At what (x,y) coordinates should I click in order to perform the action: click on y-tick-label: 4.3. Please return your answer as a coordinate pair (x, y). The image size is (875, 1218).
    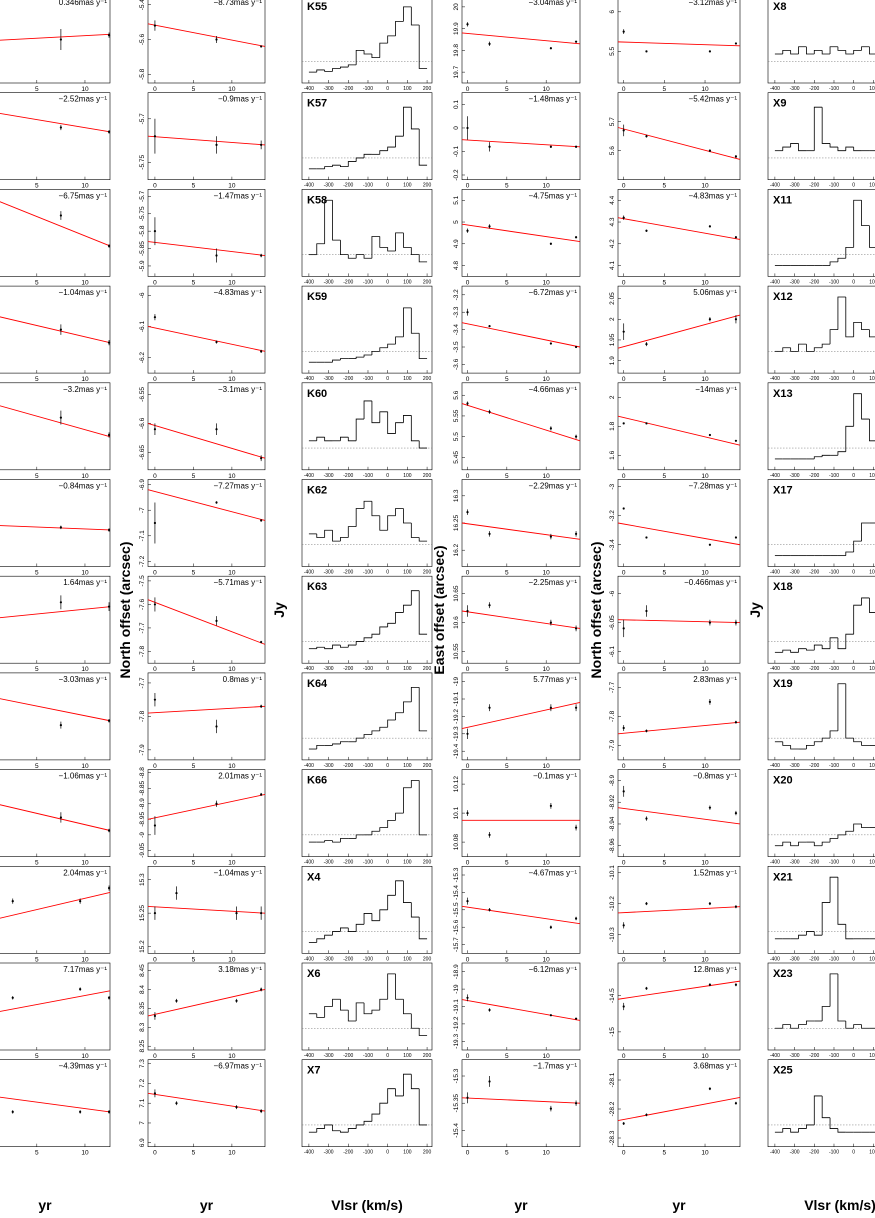
    Looking at the image, I should click on (612, 221).